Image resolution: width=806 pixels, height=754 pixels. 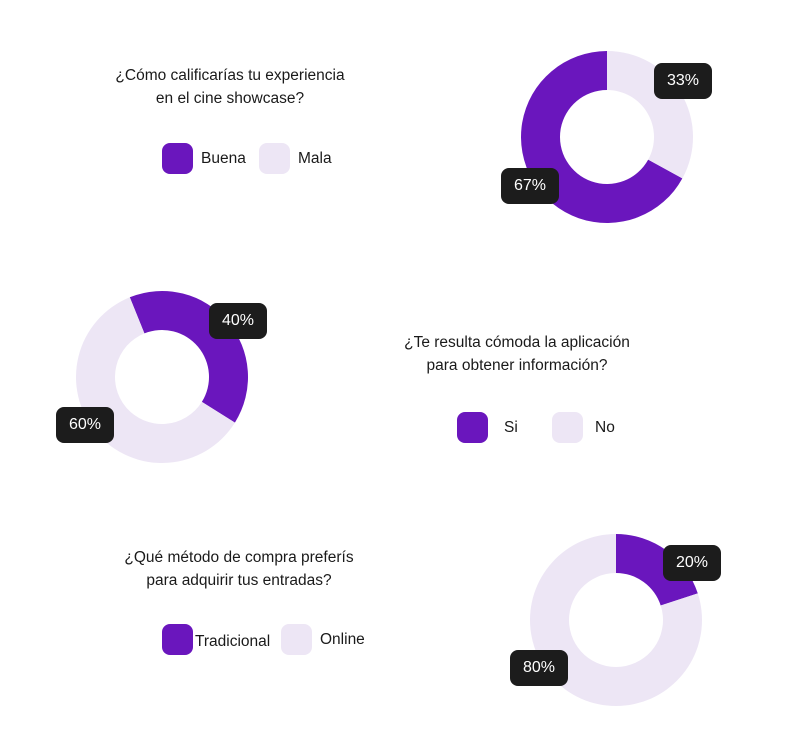 I want to click on slice-online, so click(x=615, y=620).